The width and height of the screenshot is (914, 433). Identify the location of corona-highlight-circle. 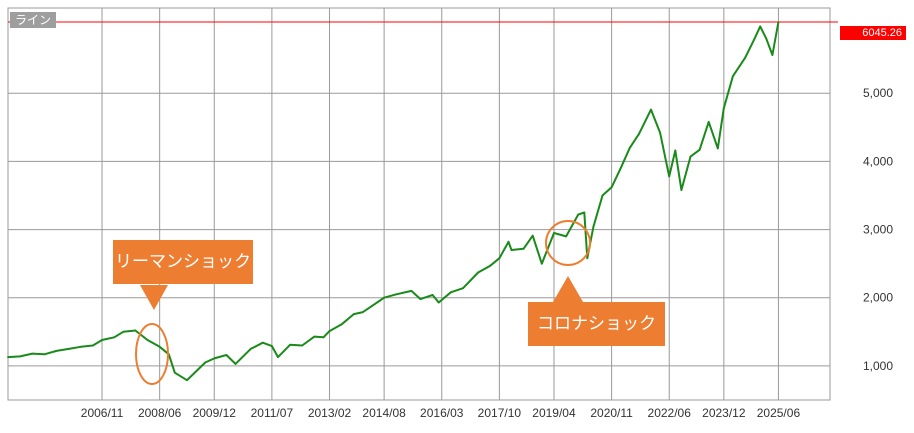
(568, 243).